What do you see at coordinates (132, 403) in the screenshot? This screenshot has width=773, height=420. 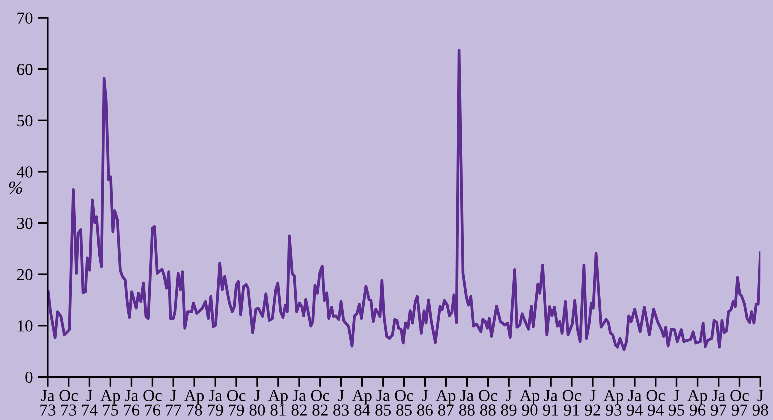 I see `x-tick-label: Ja 76` at bounding box center [132, 403].